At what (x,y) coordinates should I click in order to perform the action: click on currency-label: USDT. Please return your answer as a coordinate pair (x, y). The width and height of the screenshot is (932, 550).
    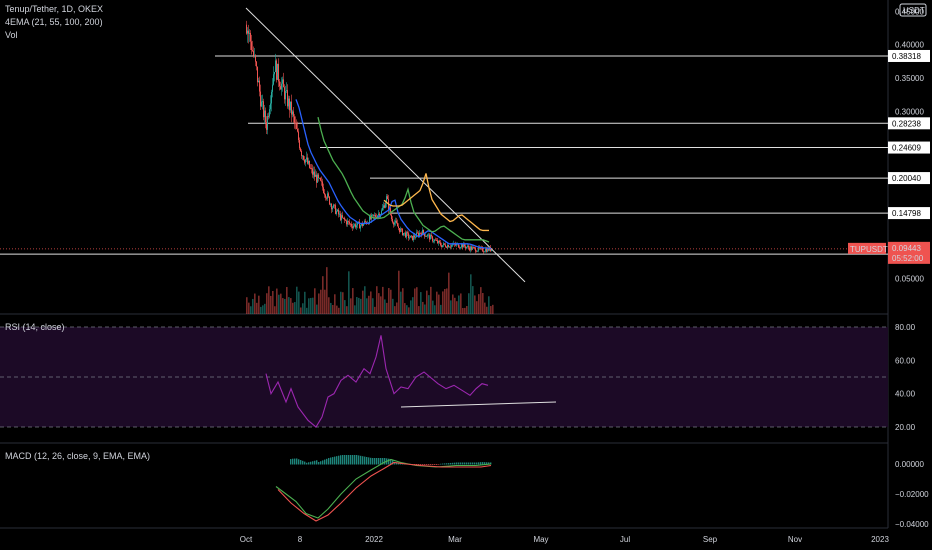
    Looking at the image, I should click on (914, 10).